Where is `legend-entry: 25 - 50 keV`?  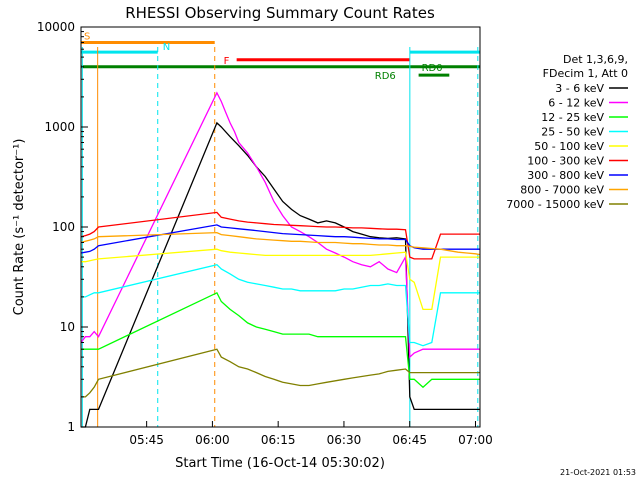 legend-entry: 25 - 50 keV is located at coordinates (572, 132).